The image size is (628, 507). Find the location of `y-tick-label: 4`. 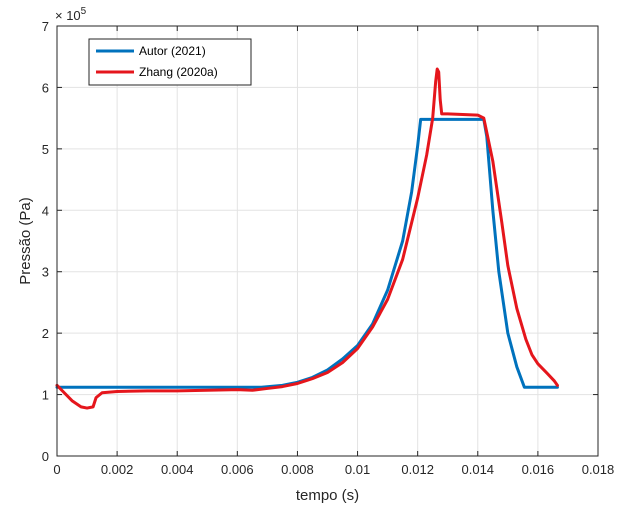

y-tick-label: 4 is located at coordinates (45, 210).